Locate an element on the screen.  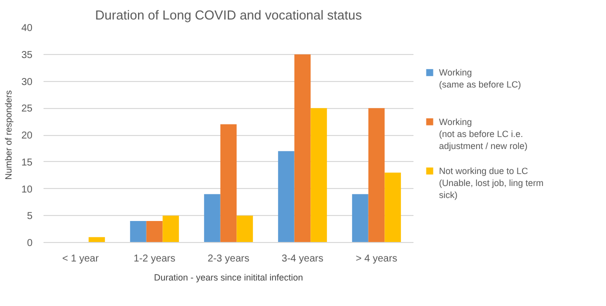
x-tick-label: 2-3 years is located at coordinates (229, 259).